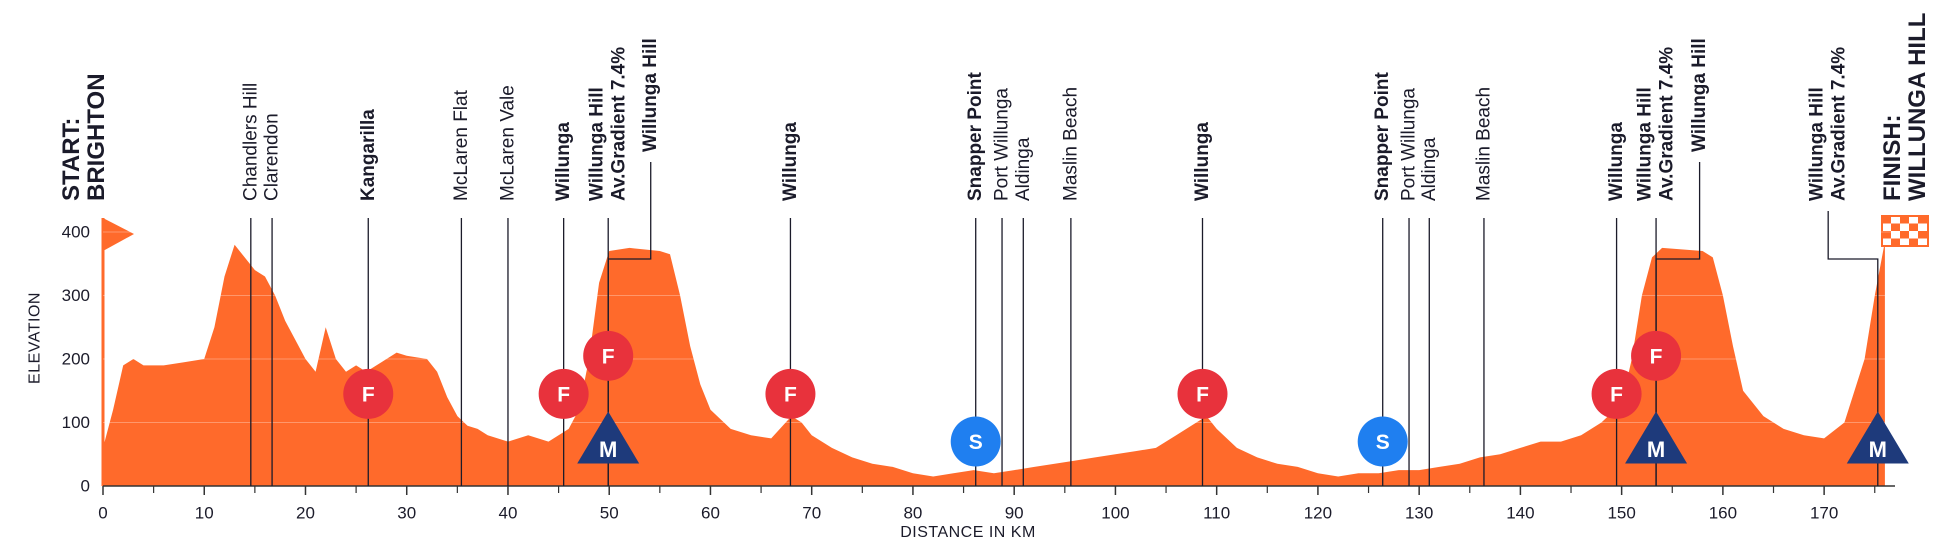  What do you see at coordinates (76, 422) in the screenshot?
I see `y-tick-label: 100` at bounding box center [76, 422].